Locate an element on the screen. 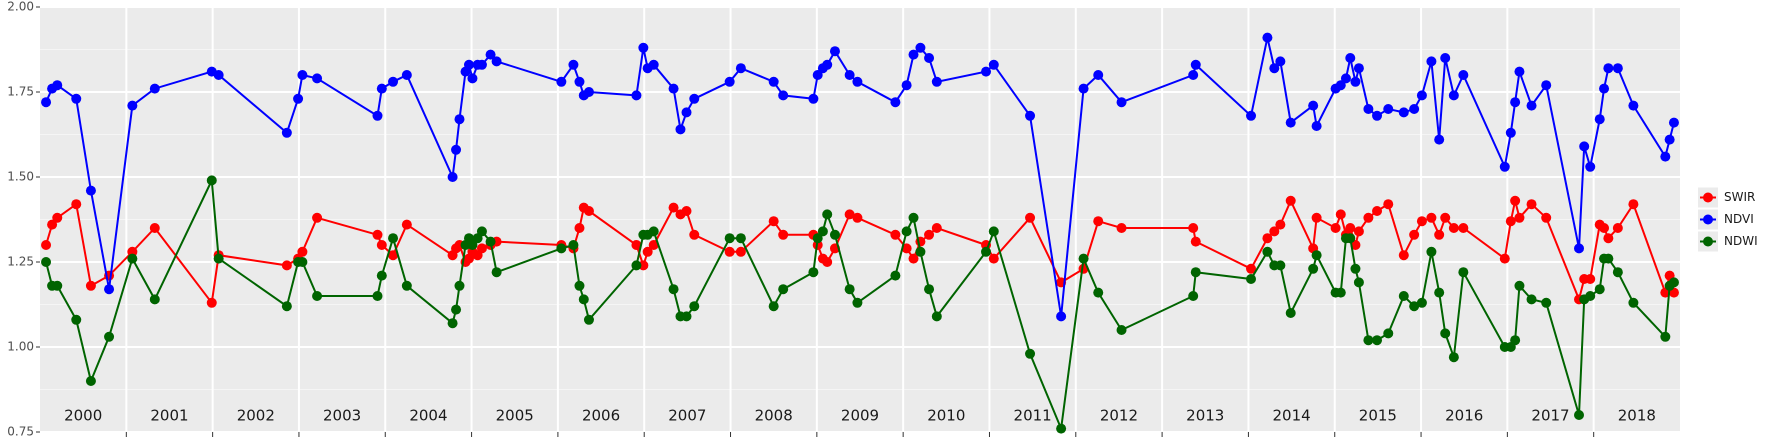 The height and width of the screenshot is (442, 1773). year-label: 2007 is located at coordinates (687, 416).